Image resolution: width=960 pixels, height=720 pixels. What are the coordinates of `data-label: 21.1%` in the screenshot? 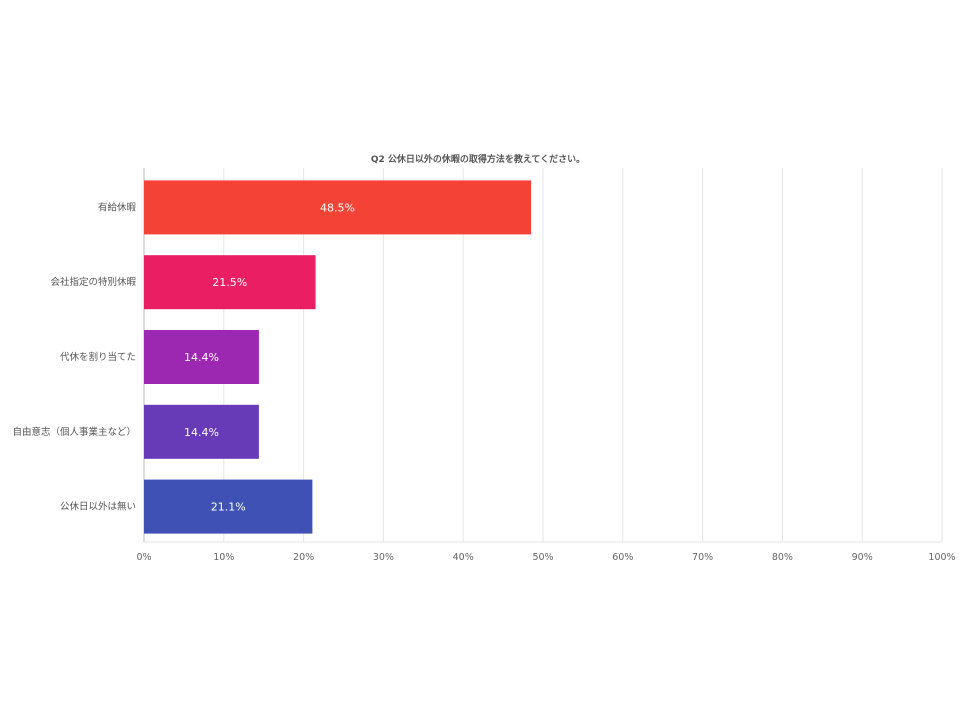 It's located at (228, 507).